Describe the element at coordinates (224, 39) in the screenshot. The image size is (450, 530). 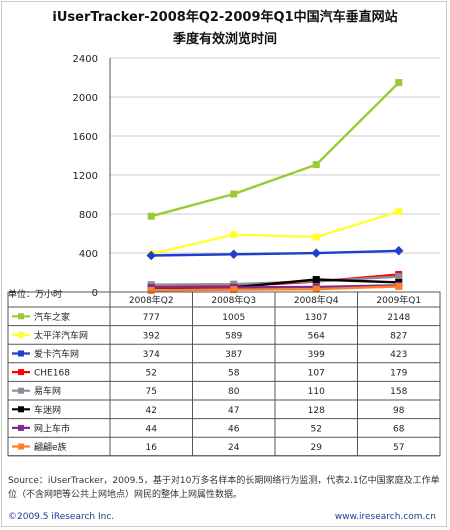
I see `chart-title-line2: 季度有效浏览时间` at that location.